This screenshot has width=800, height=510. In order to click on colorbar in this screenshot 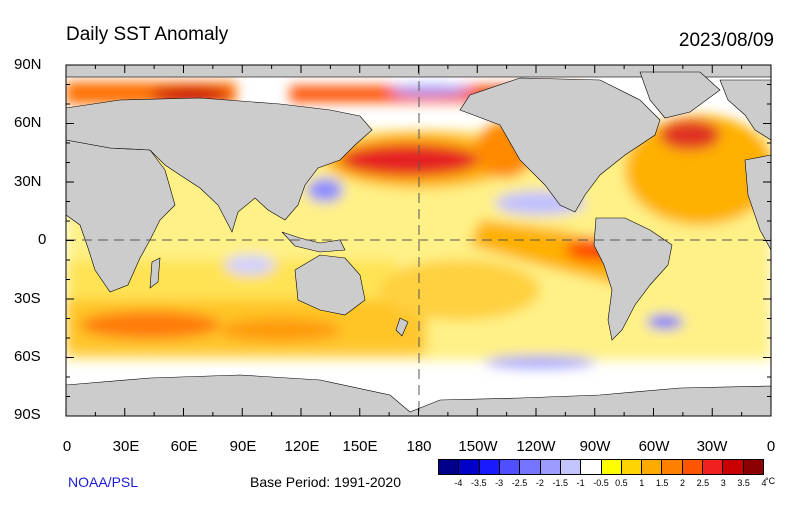, I will do `click(601, 467)`.